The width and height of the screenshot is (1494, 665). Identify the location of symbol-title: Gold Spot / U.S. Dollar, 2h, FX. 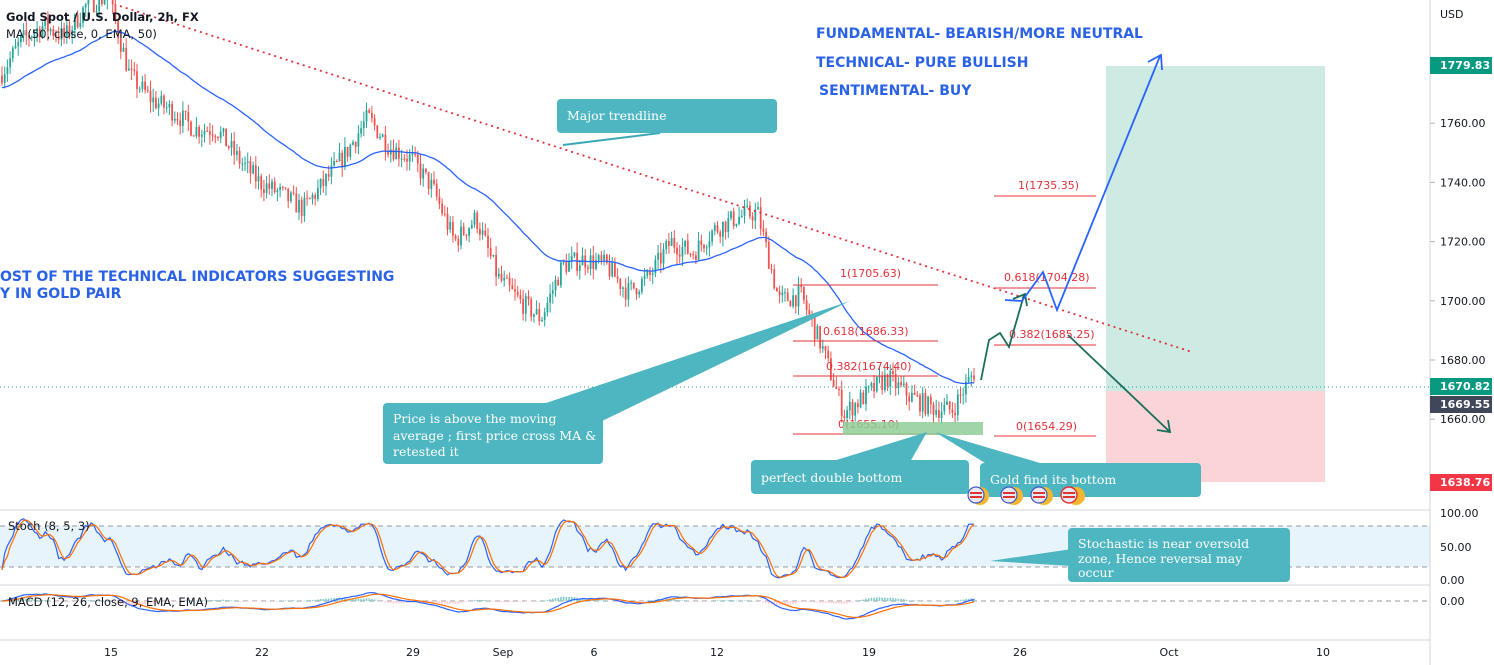
(102, 17).